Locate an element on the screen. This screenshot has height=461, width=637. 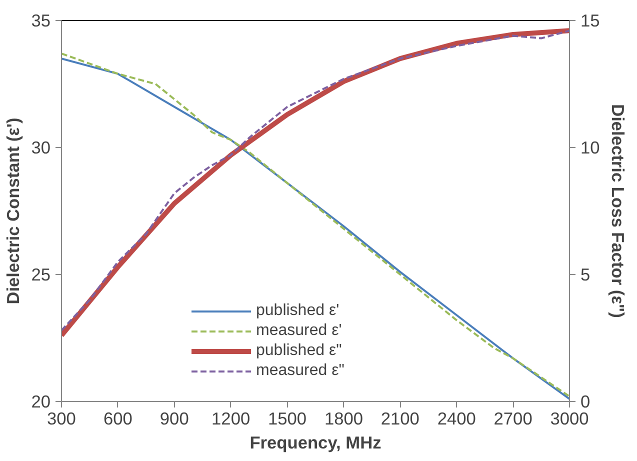
x-axis-title: Frequency, MHz is located at coordinates (316, 442).